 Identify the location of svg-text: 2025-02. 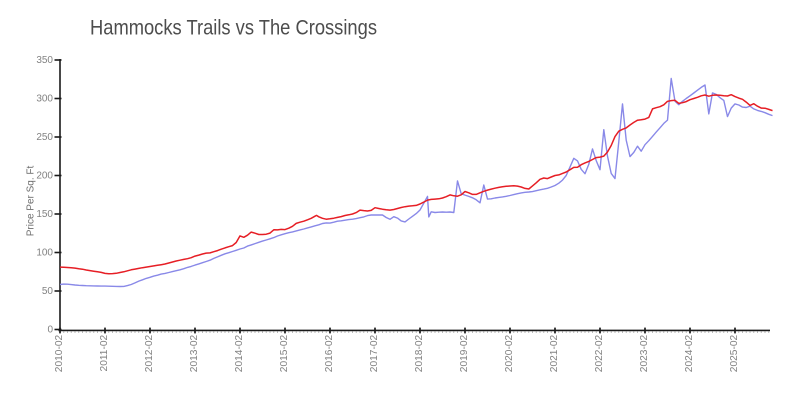
(734, 353).